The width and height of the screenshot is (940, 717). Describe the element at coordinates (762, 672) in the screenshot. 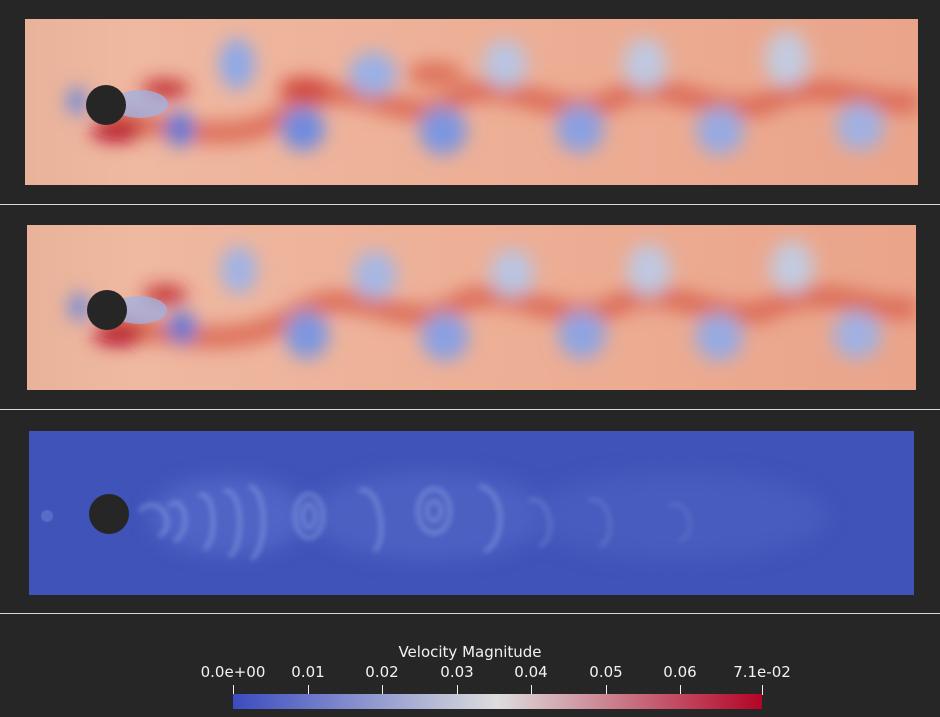

I see `scalar-bar-tick-label: 7.1e-02` at that location.